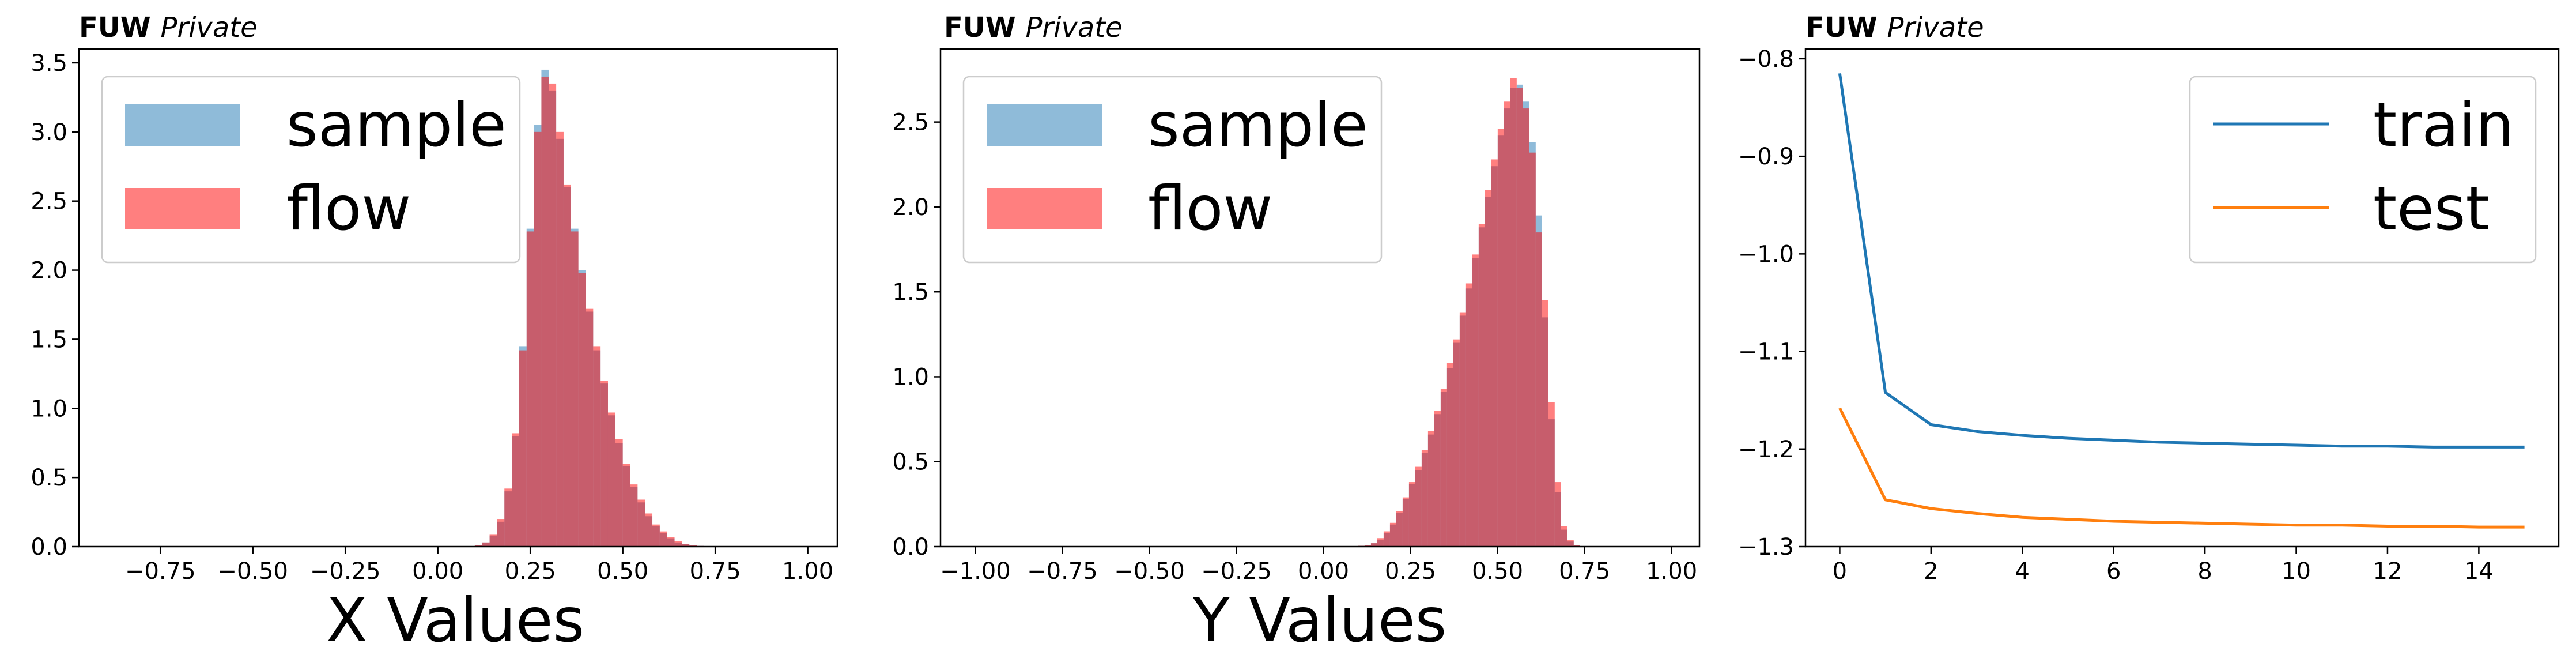 This screenshot has height=670, width=2576. What do you see at coordinates (2204, 571) in the screenshot?
I see `x-tick-label: 8` at bounding box center [2204, 571].